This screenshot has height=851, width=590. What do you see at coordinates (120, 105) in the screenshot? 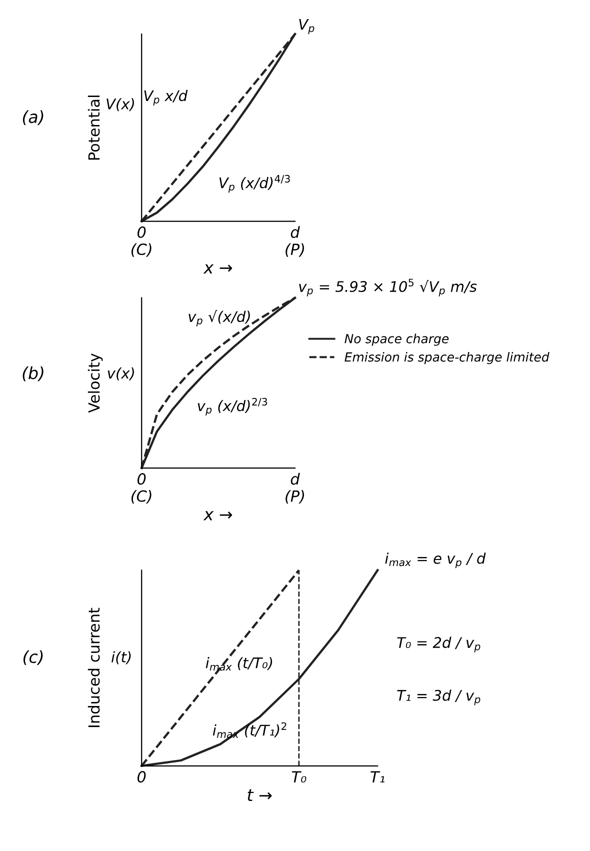
I see `text: V(x)` at bounding box center [120, 105].